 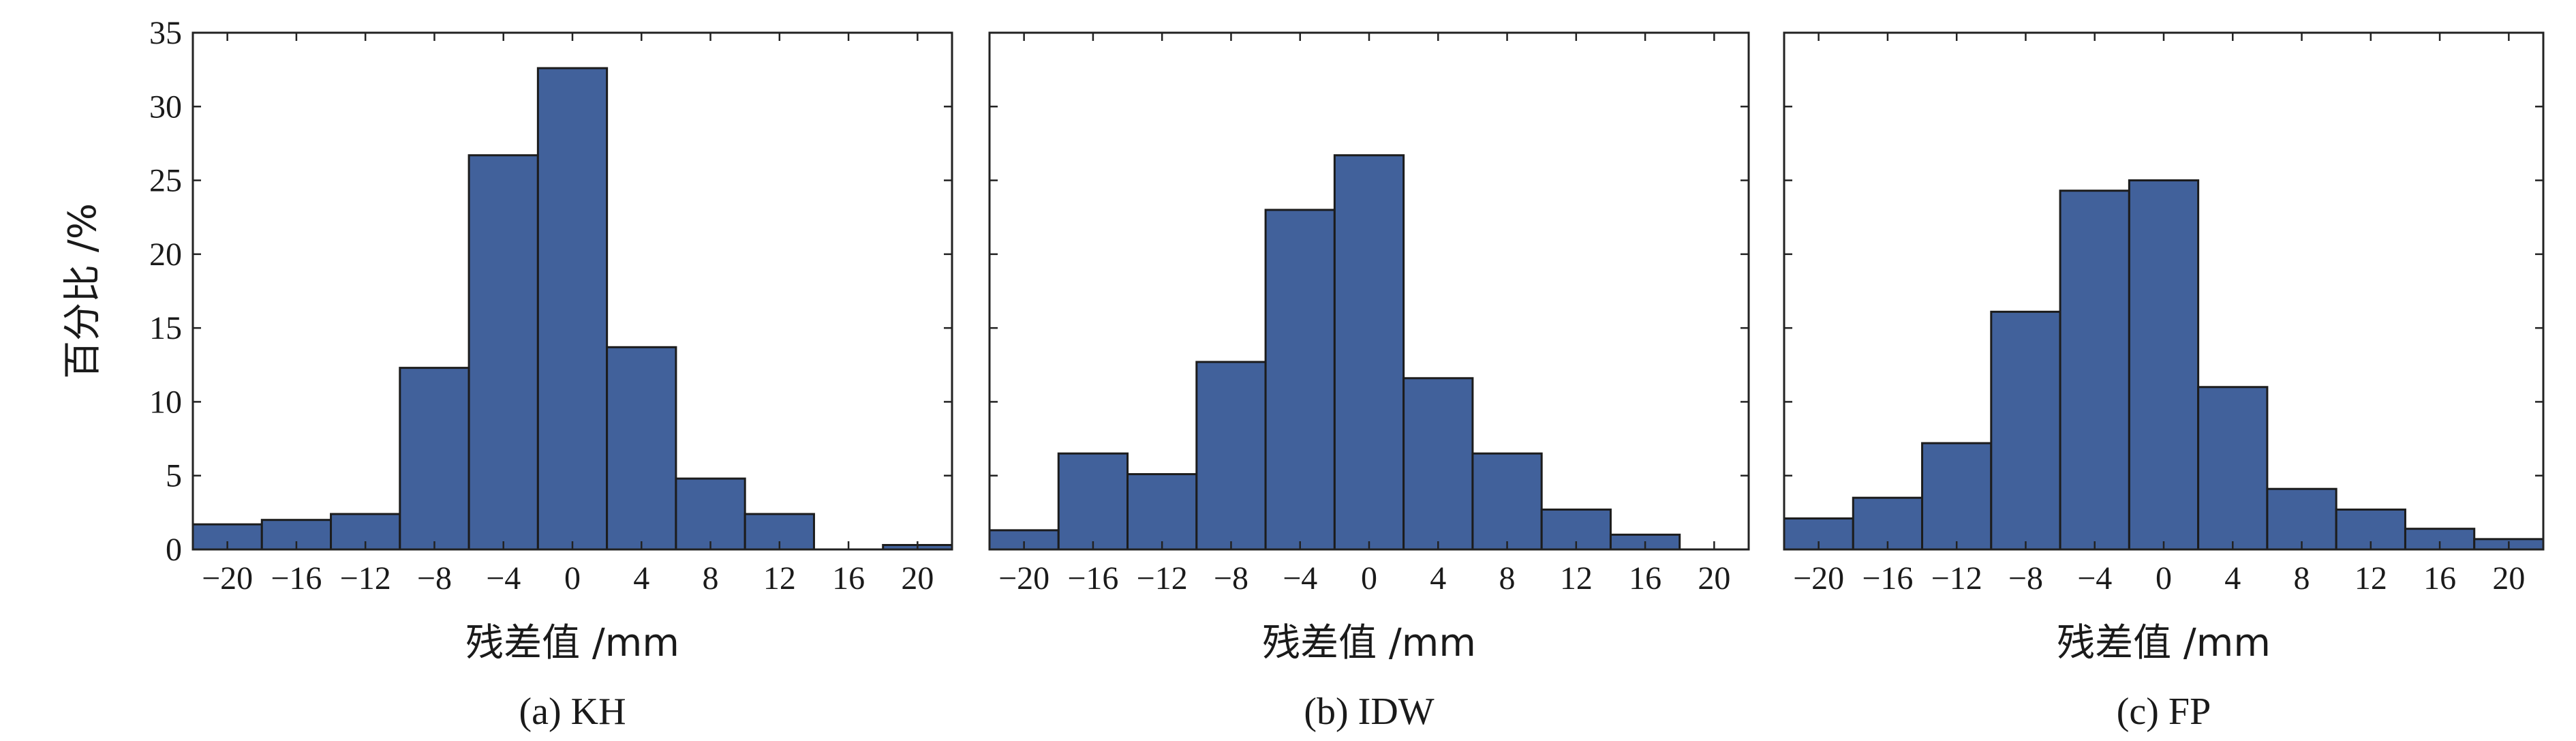 I want to click on panel-caption: (c) FP, so click(x=2164, y=712).